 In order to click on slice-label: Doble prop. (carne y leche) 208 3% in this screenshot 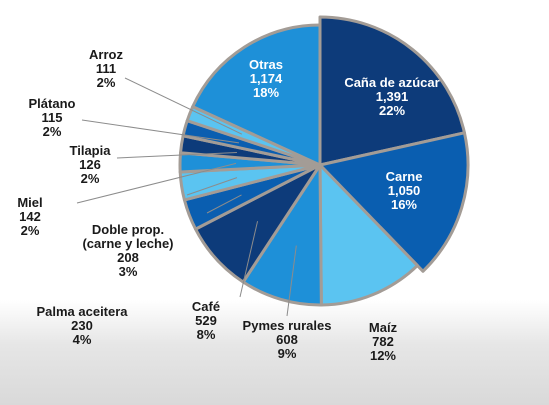, I will do `click(128, 251)`.